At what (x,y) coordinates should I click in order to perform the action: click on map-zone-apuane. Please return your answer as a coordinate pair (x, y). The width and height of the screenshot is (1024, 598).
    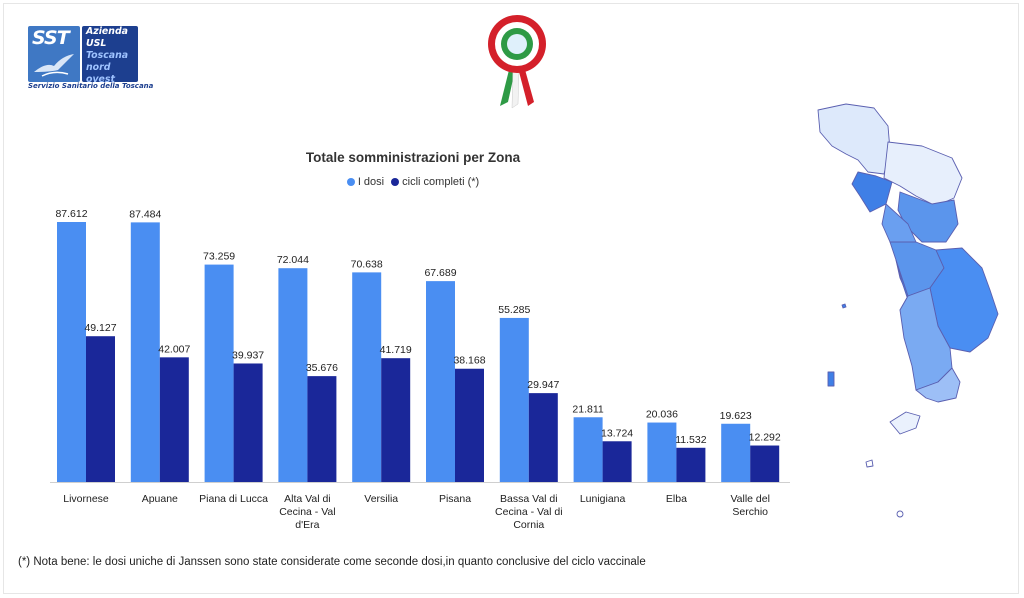
    Looking at the image, I should click on (872, 192).